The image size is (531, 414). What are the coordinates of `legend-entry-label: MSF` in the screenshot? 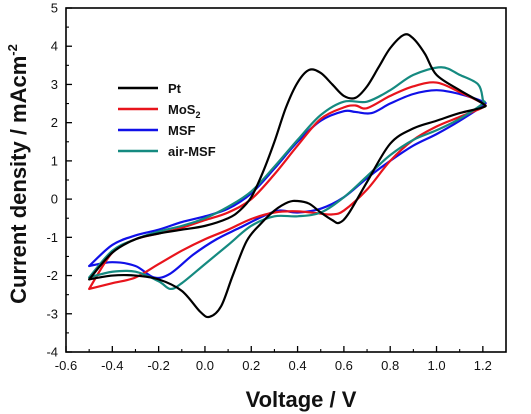 It's located at (182, 130).